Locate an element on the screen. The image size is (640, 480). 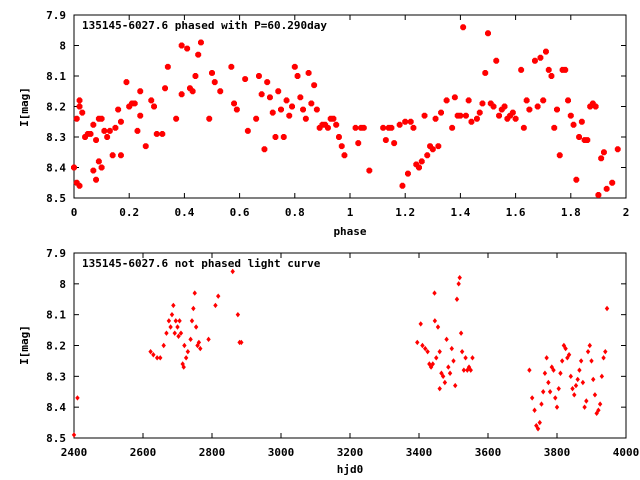
chart-title: 135145-6027.6 not phased light curve is located at coordinates (201, 263).